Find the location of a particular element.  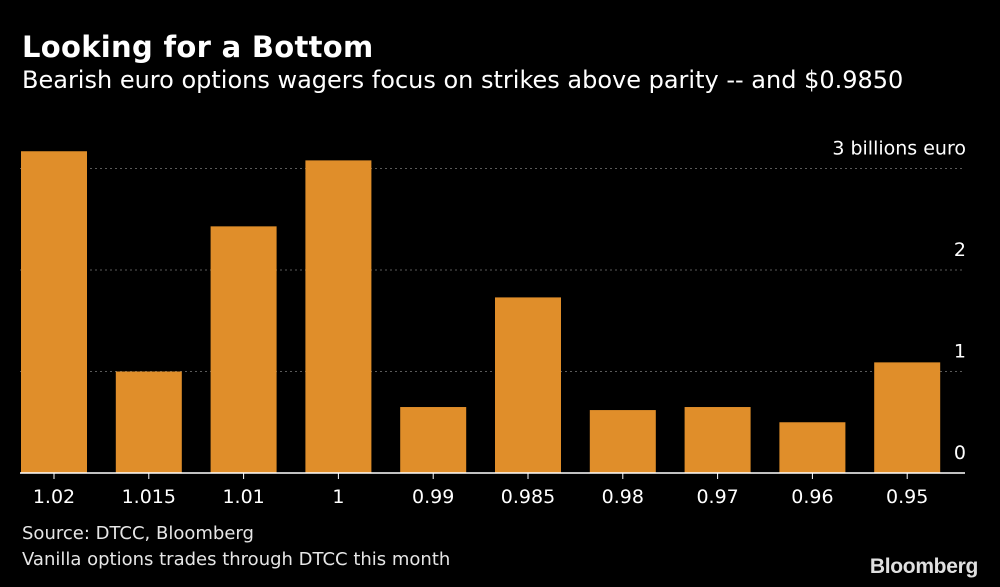

y-axis-ticks: 0 1 2 3 billions euro is located at coordinates (899, 301).